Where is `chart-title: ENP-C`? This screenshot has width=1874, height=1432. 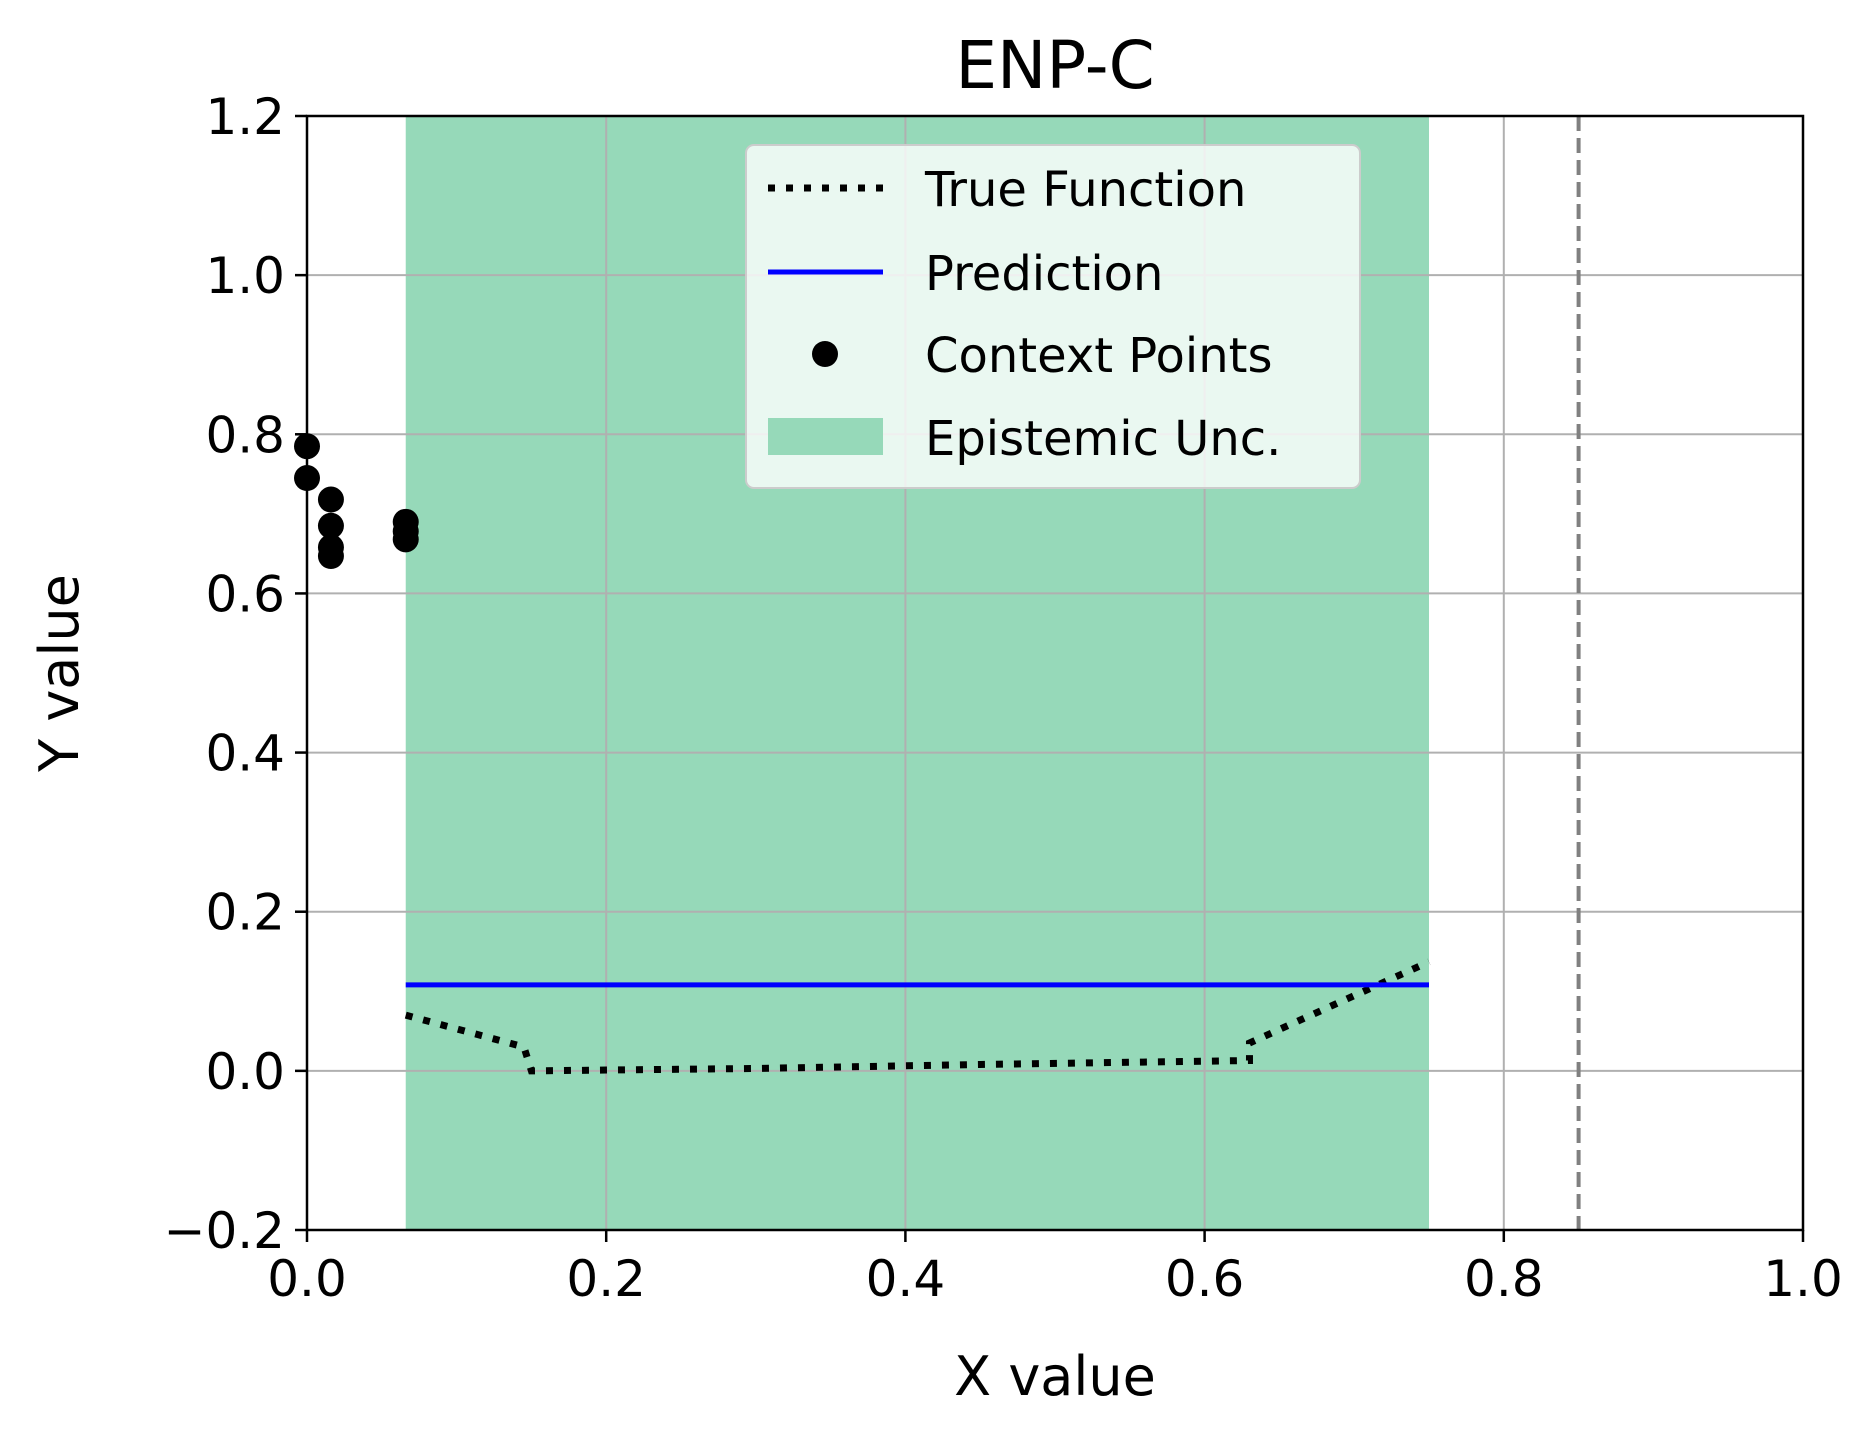 chart-title: ENP-C is located at coordinates (1054, 65).